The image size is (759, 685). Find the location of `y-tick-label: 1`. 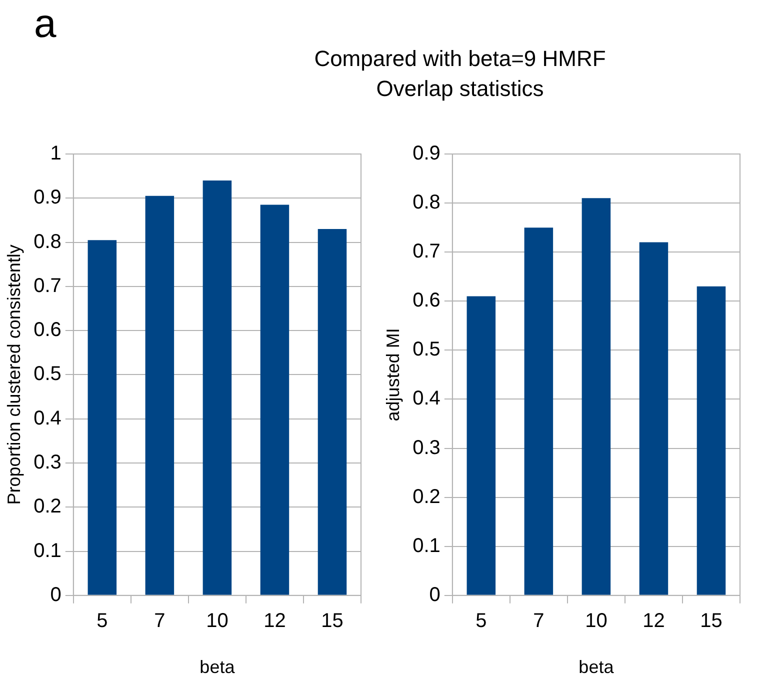

y-tick-label: 1 is located at coordinates (56, 153).